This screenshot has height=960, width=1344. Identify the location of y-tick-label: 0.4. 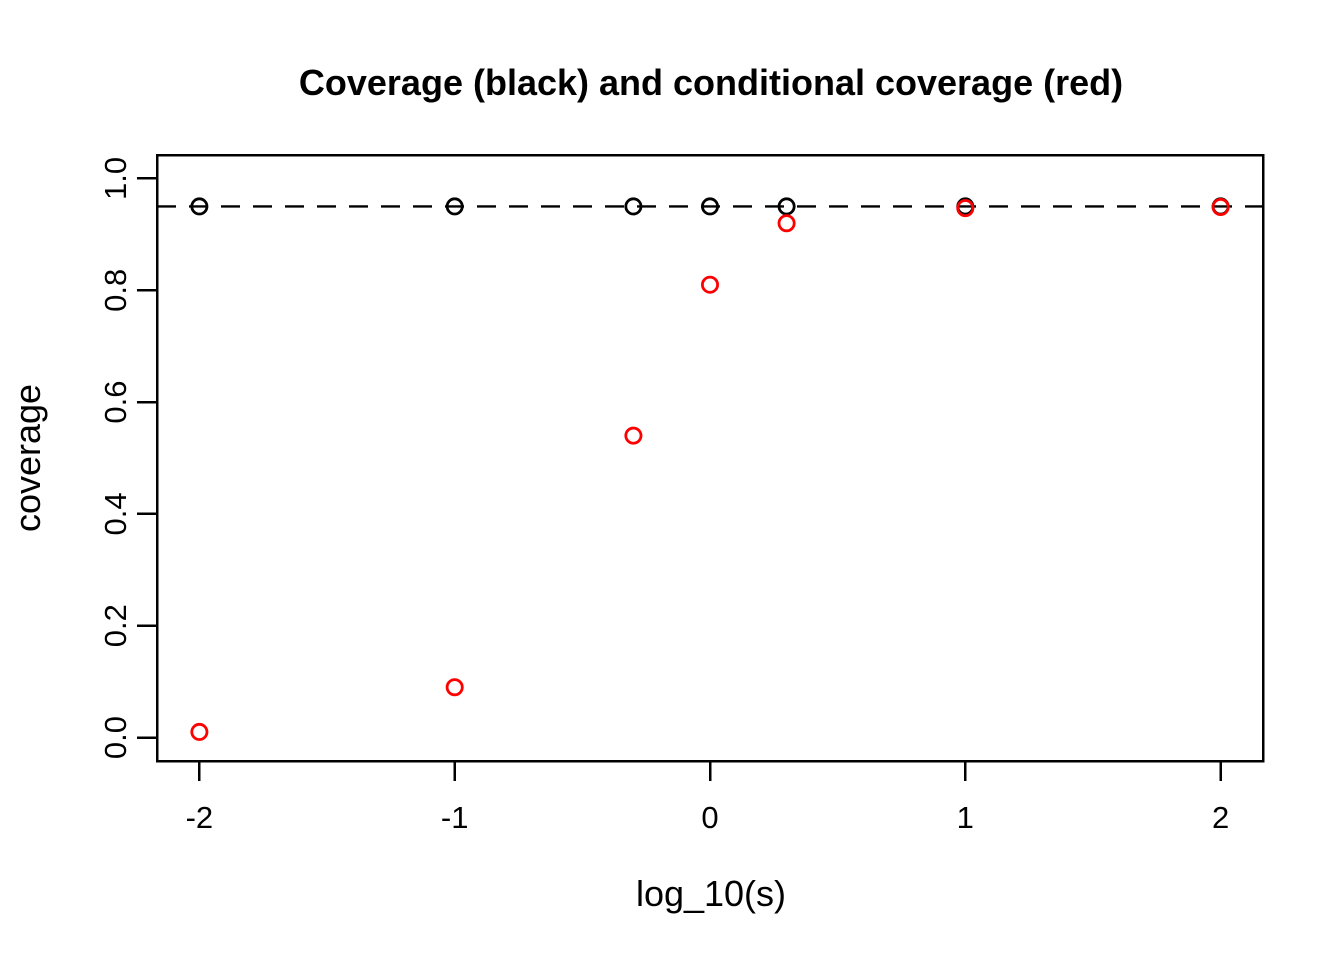
(115, 513).